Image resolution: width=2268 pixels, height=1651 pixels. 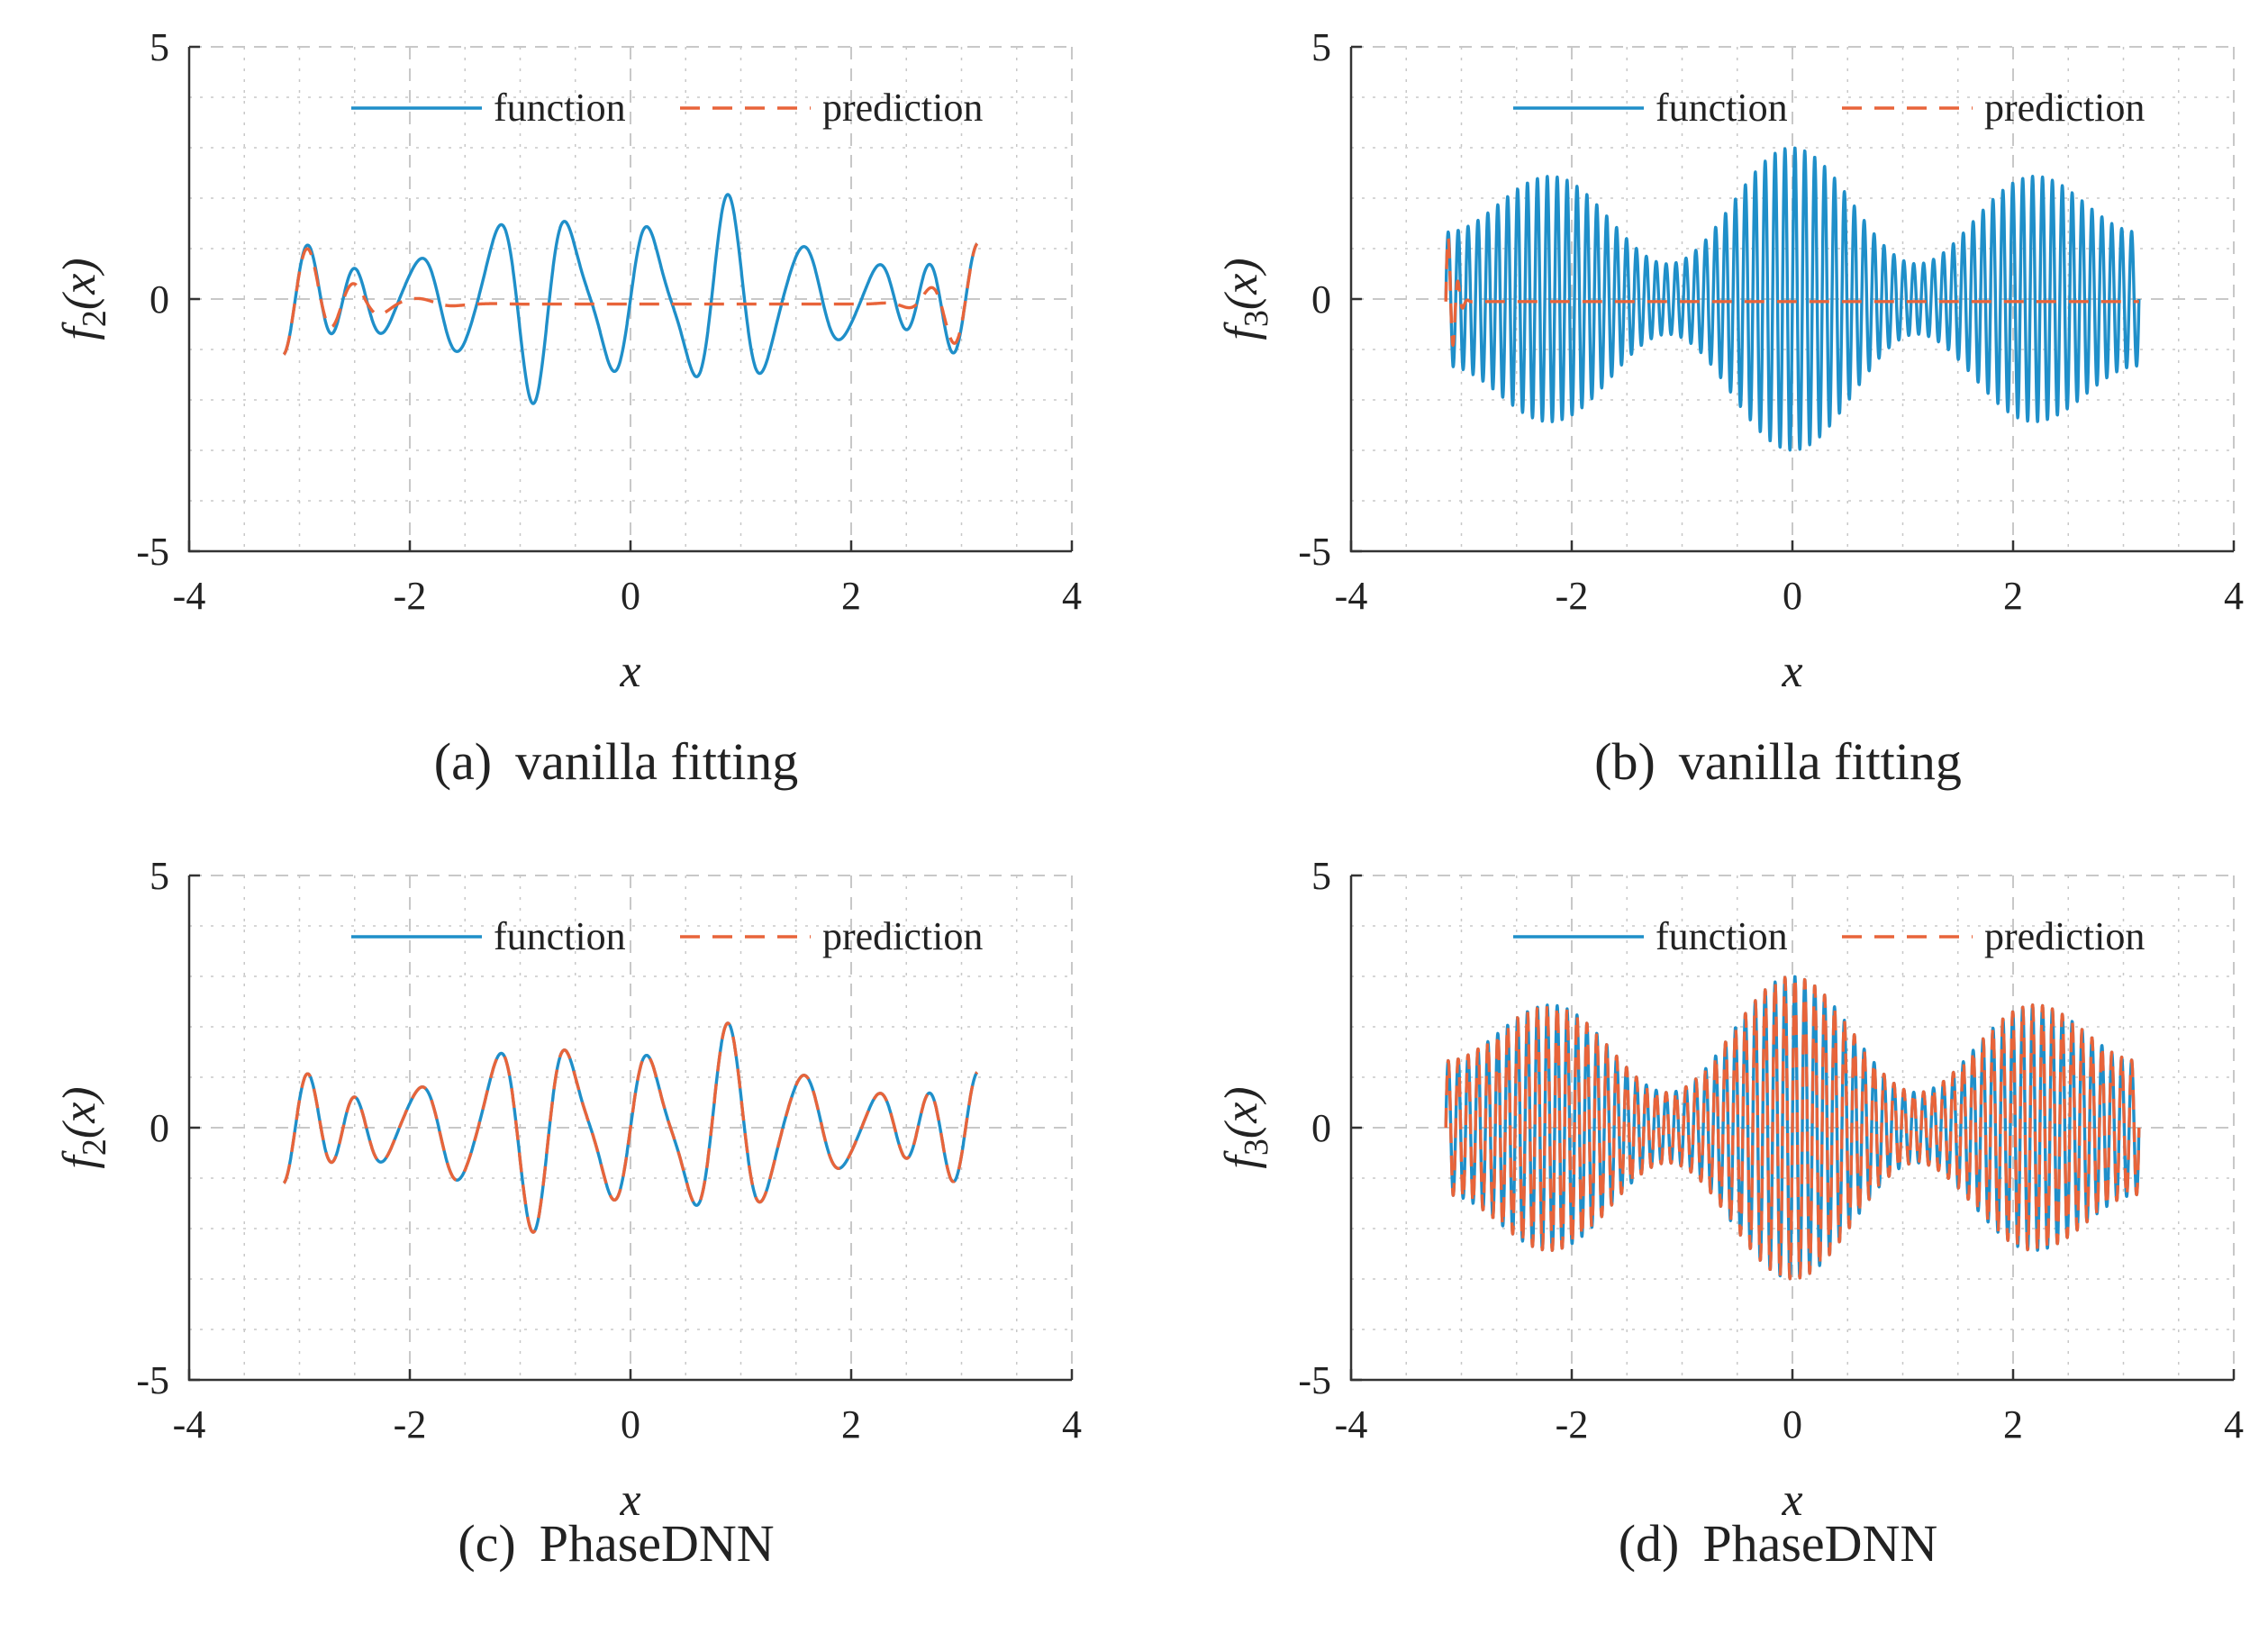 What do you see at coordinates (487, 1543) in the screenshot?
I see `caption-tag: (c)` at bounding box center [487, 1543].